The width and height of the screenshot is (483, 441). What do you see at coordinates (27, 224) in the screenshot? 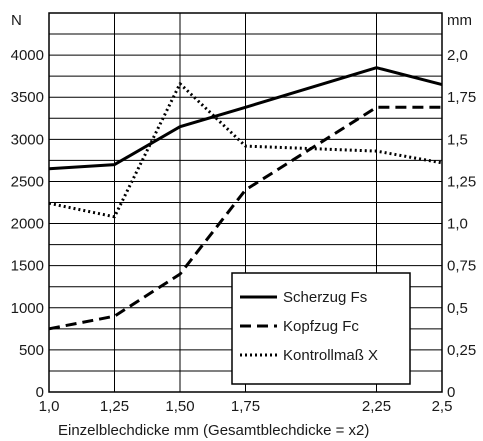
I see `y-left-tick-label: 2000` at bounding box center [27, 224].